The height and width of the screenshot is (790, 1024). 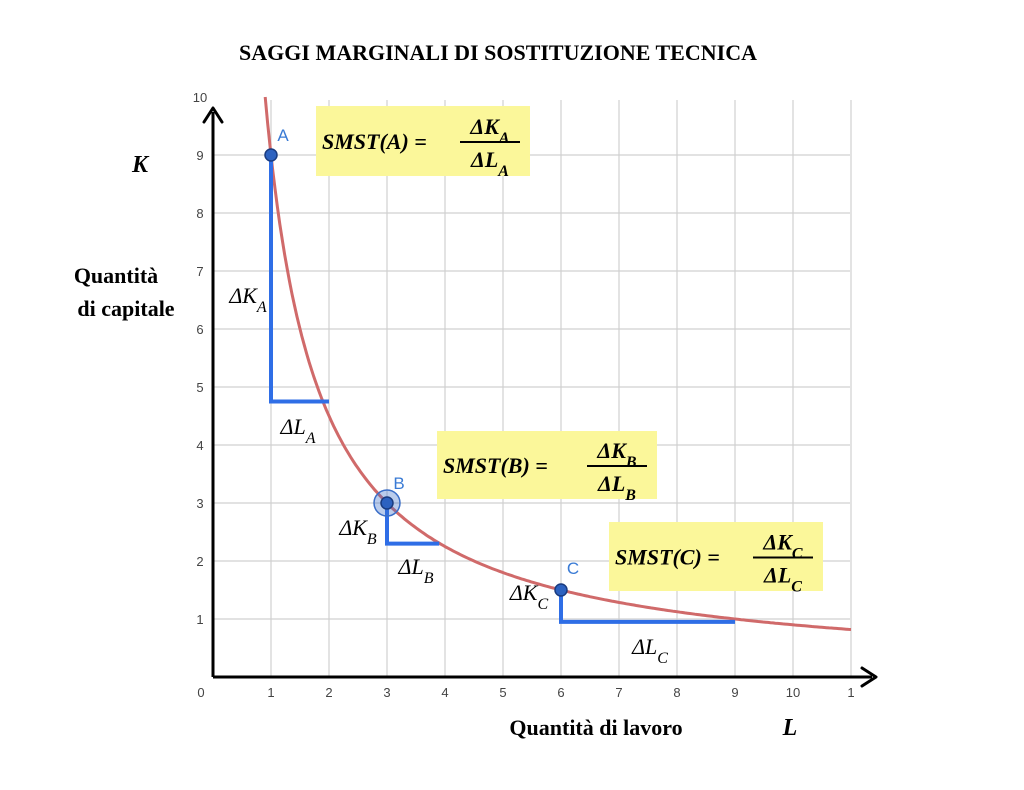 What do you see at coordinates (387, 503) in the screenshot?
I see `point-B` at bounding box center [387, 503].